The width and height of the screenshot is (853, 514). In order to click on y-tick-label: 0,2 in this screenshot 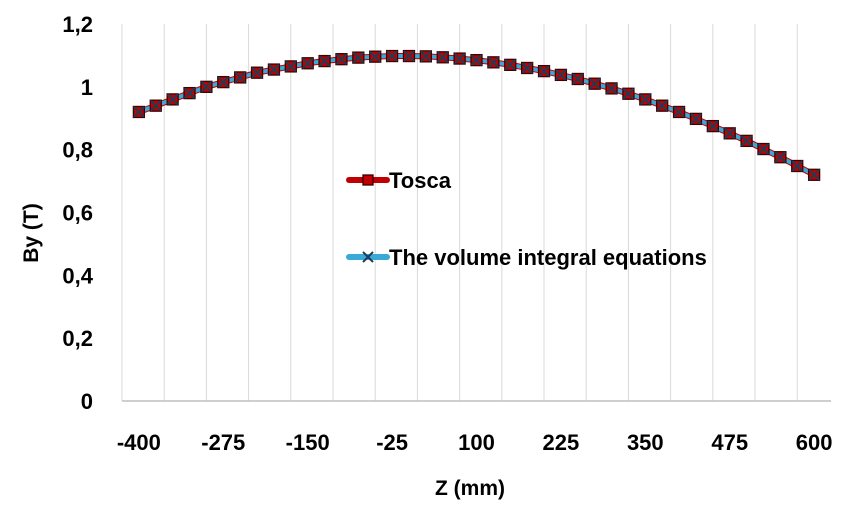, I will do `click(77, 338)`.